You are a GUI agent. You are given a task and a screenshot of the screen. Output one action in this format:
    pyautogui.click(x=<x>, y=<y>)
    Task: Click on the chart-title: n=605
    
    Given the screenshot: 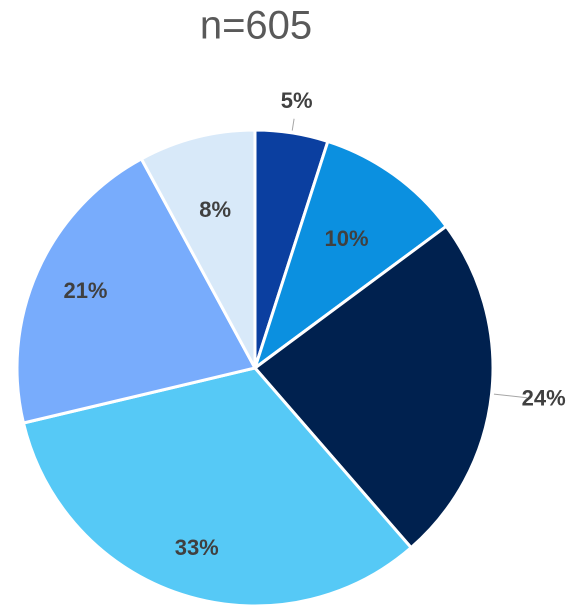 What is the action you would take?
    pyautogui.click(x=256, y=26)
    